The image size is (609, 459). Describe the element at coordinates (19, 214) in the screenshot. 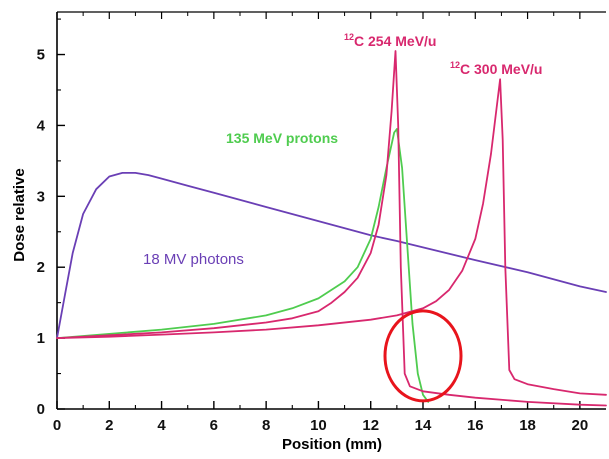

I see `y-axis-label: Dose relative` at that location.